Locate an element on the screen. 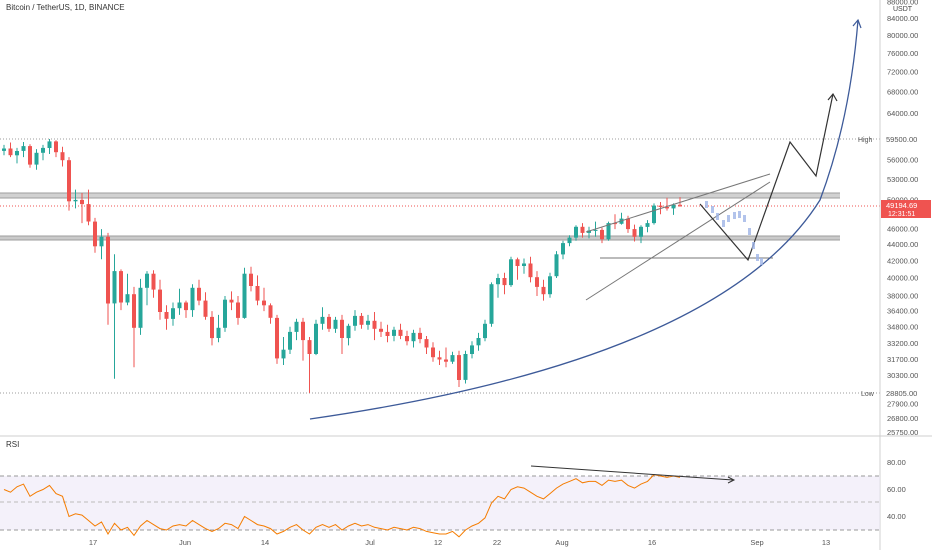 Image resolution: width=932 pixels, height=550 pixels. resistance-zone is located at coordinates (420, 195).